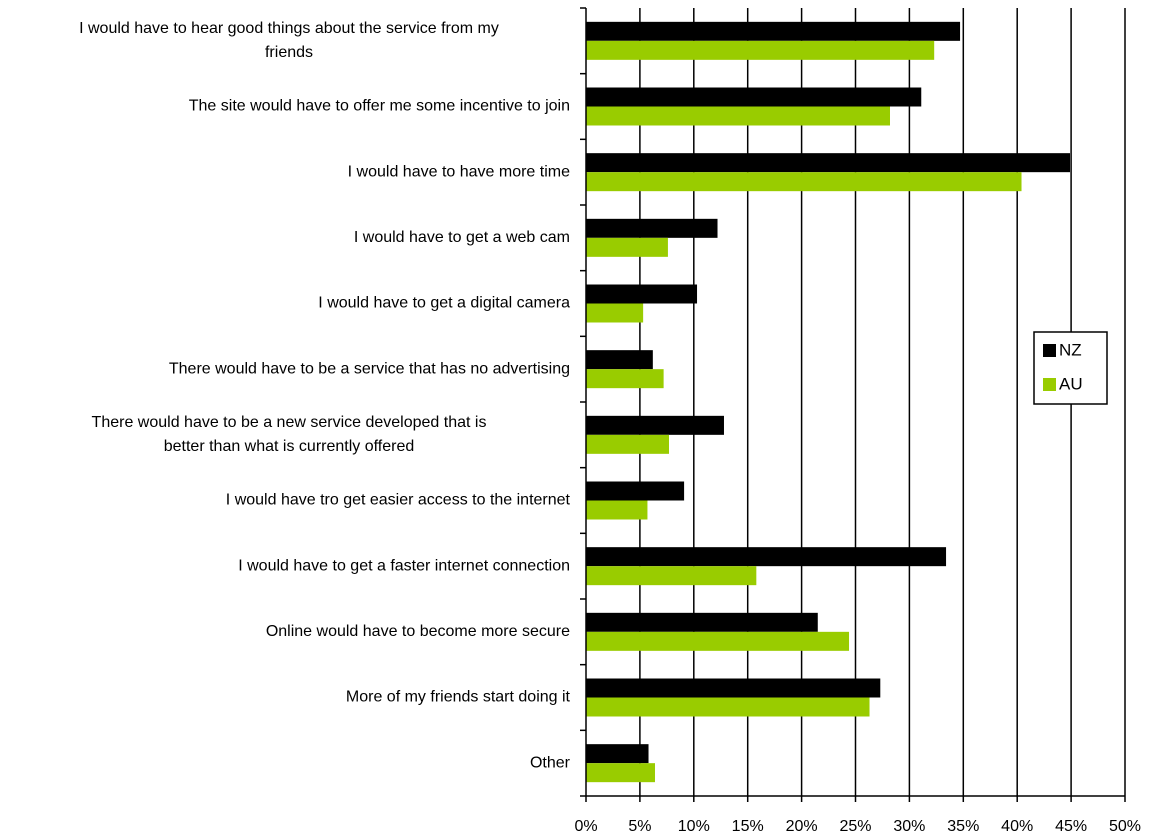 The image size is (1156, 840). I want to click on x-tick-label: 15%, so click(748, 826).